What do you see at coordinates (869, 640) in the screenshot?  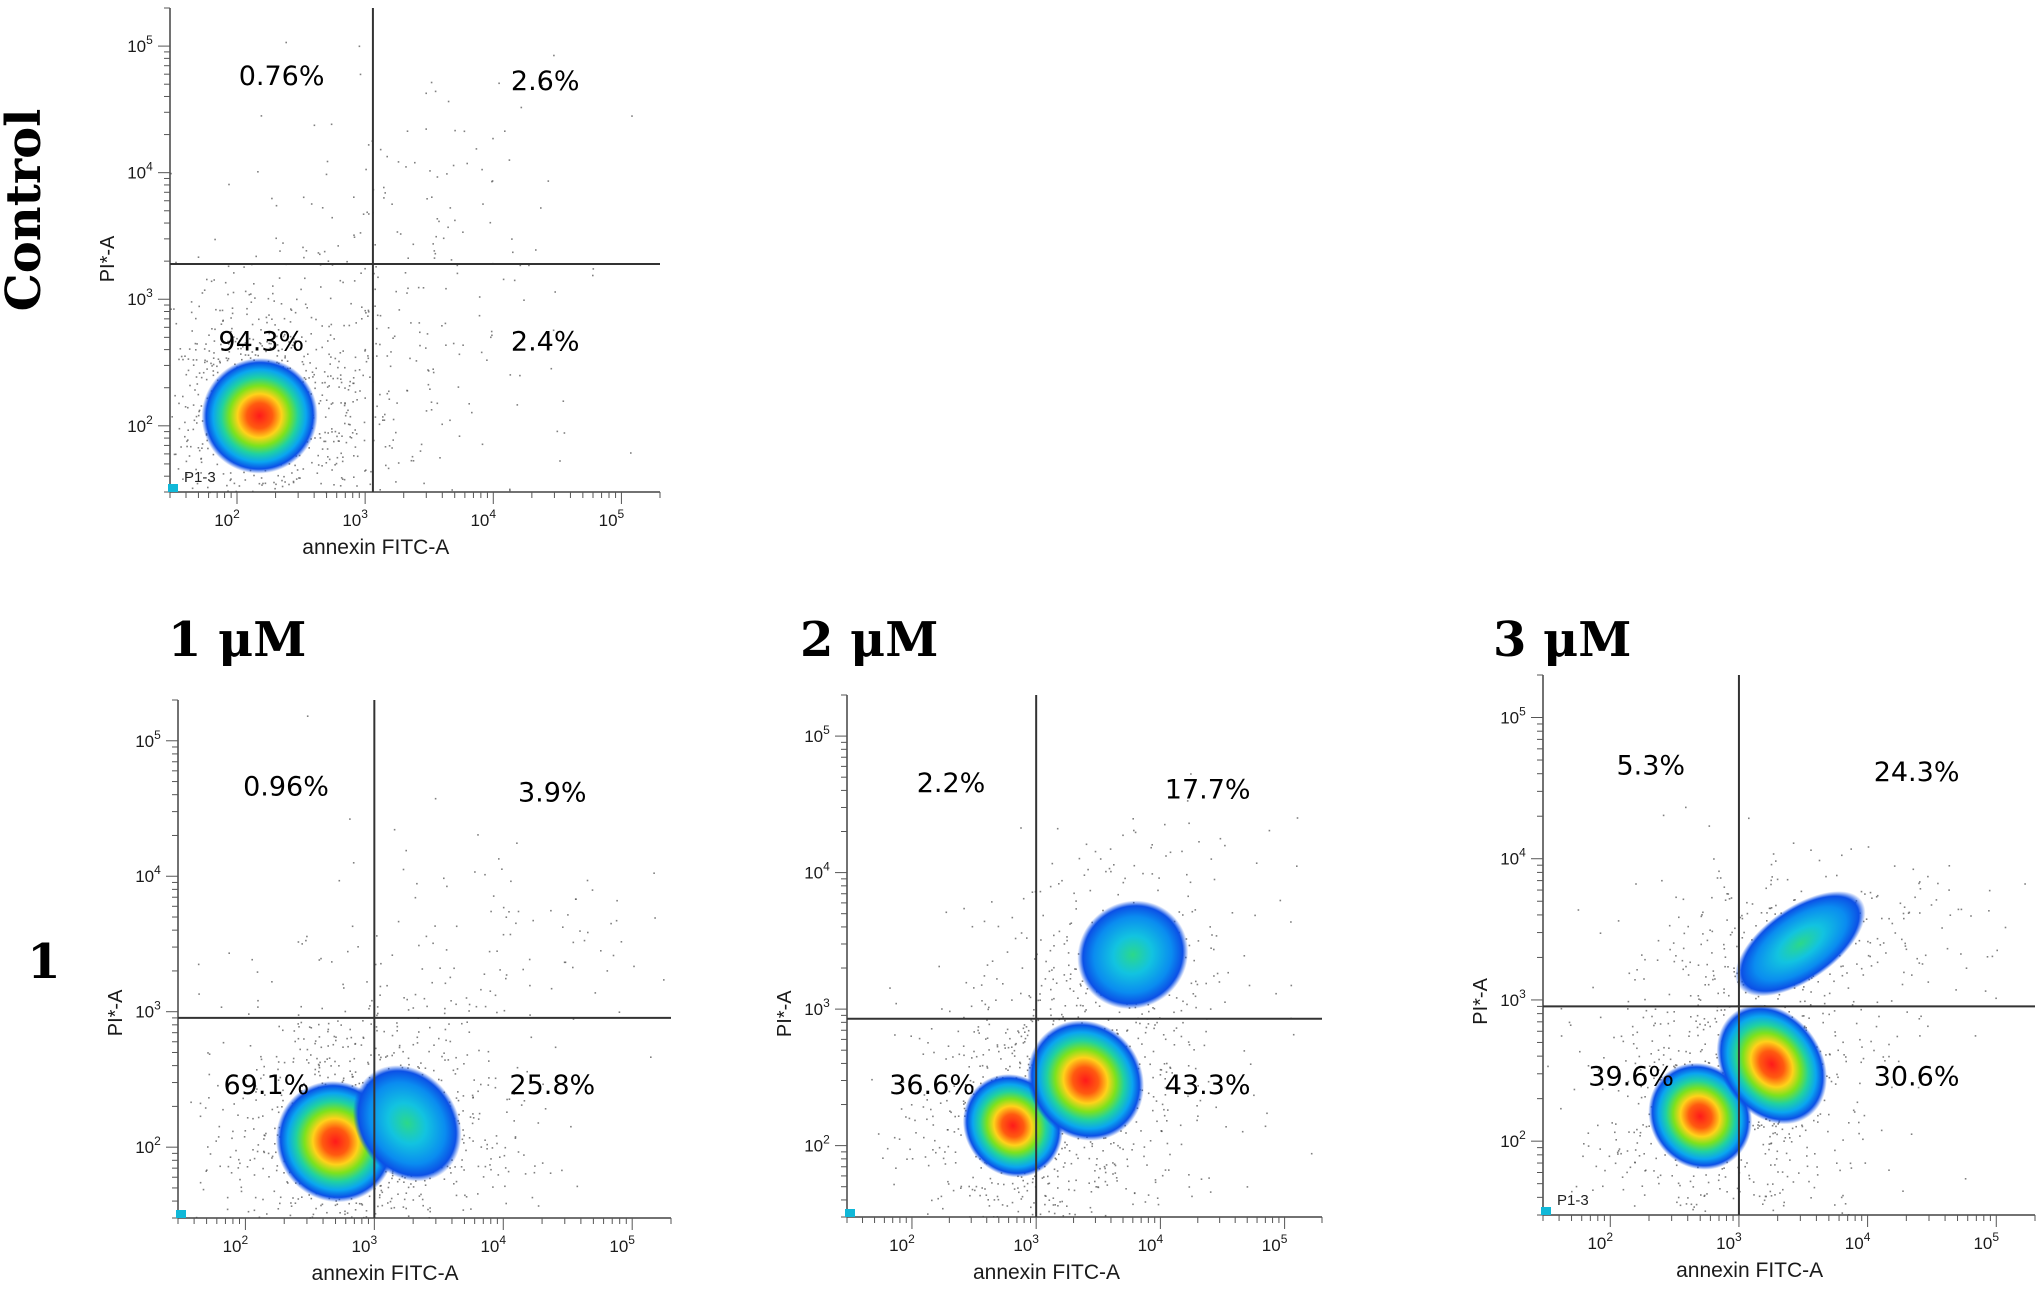 I see `concentration-label-2uM: 2 μM` at bounding box center [869, 640].